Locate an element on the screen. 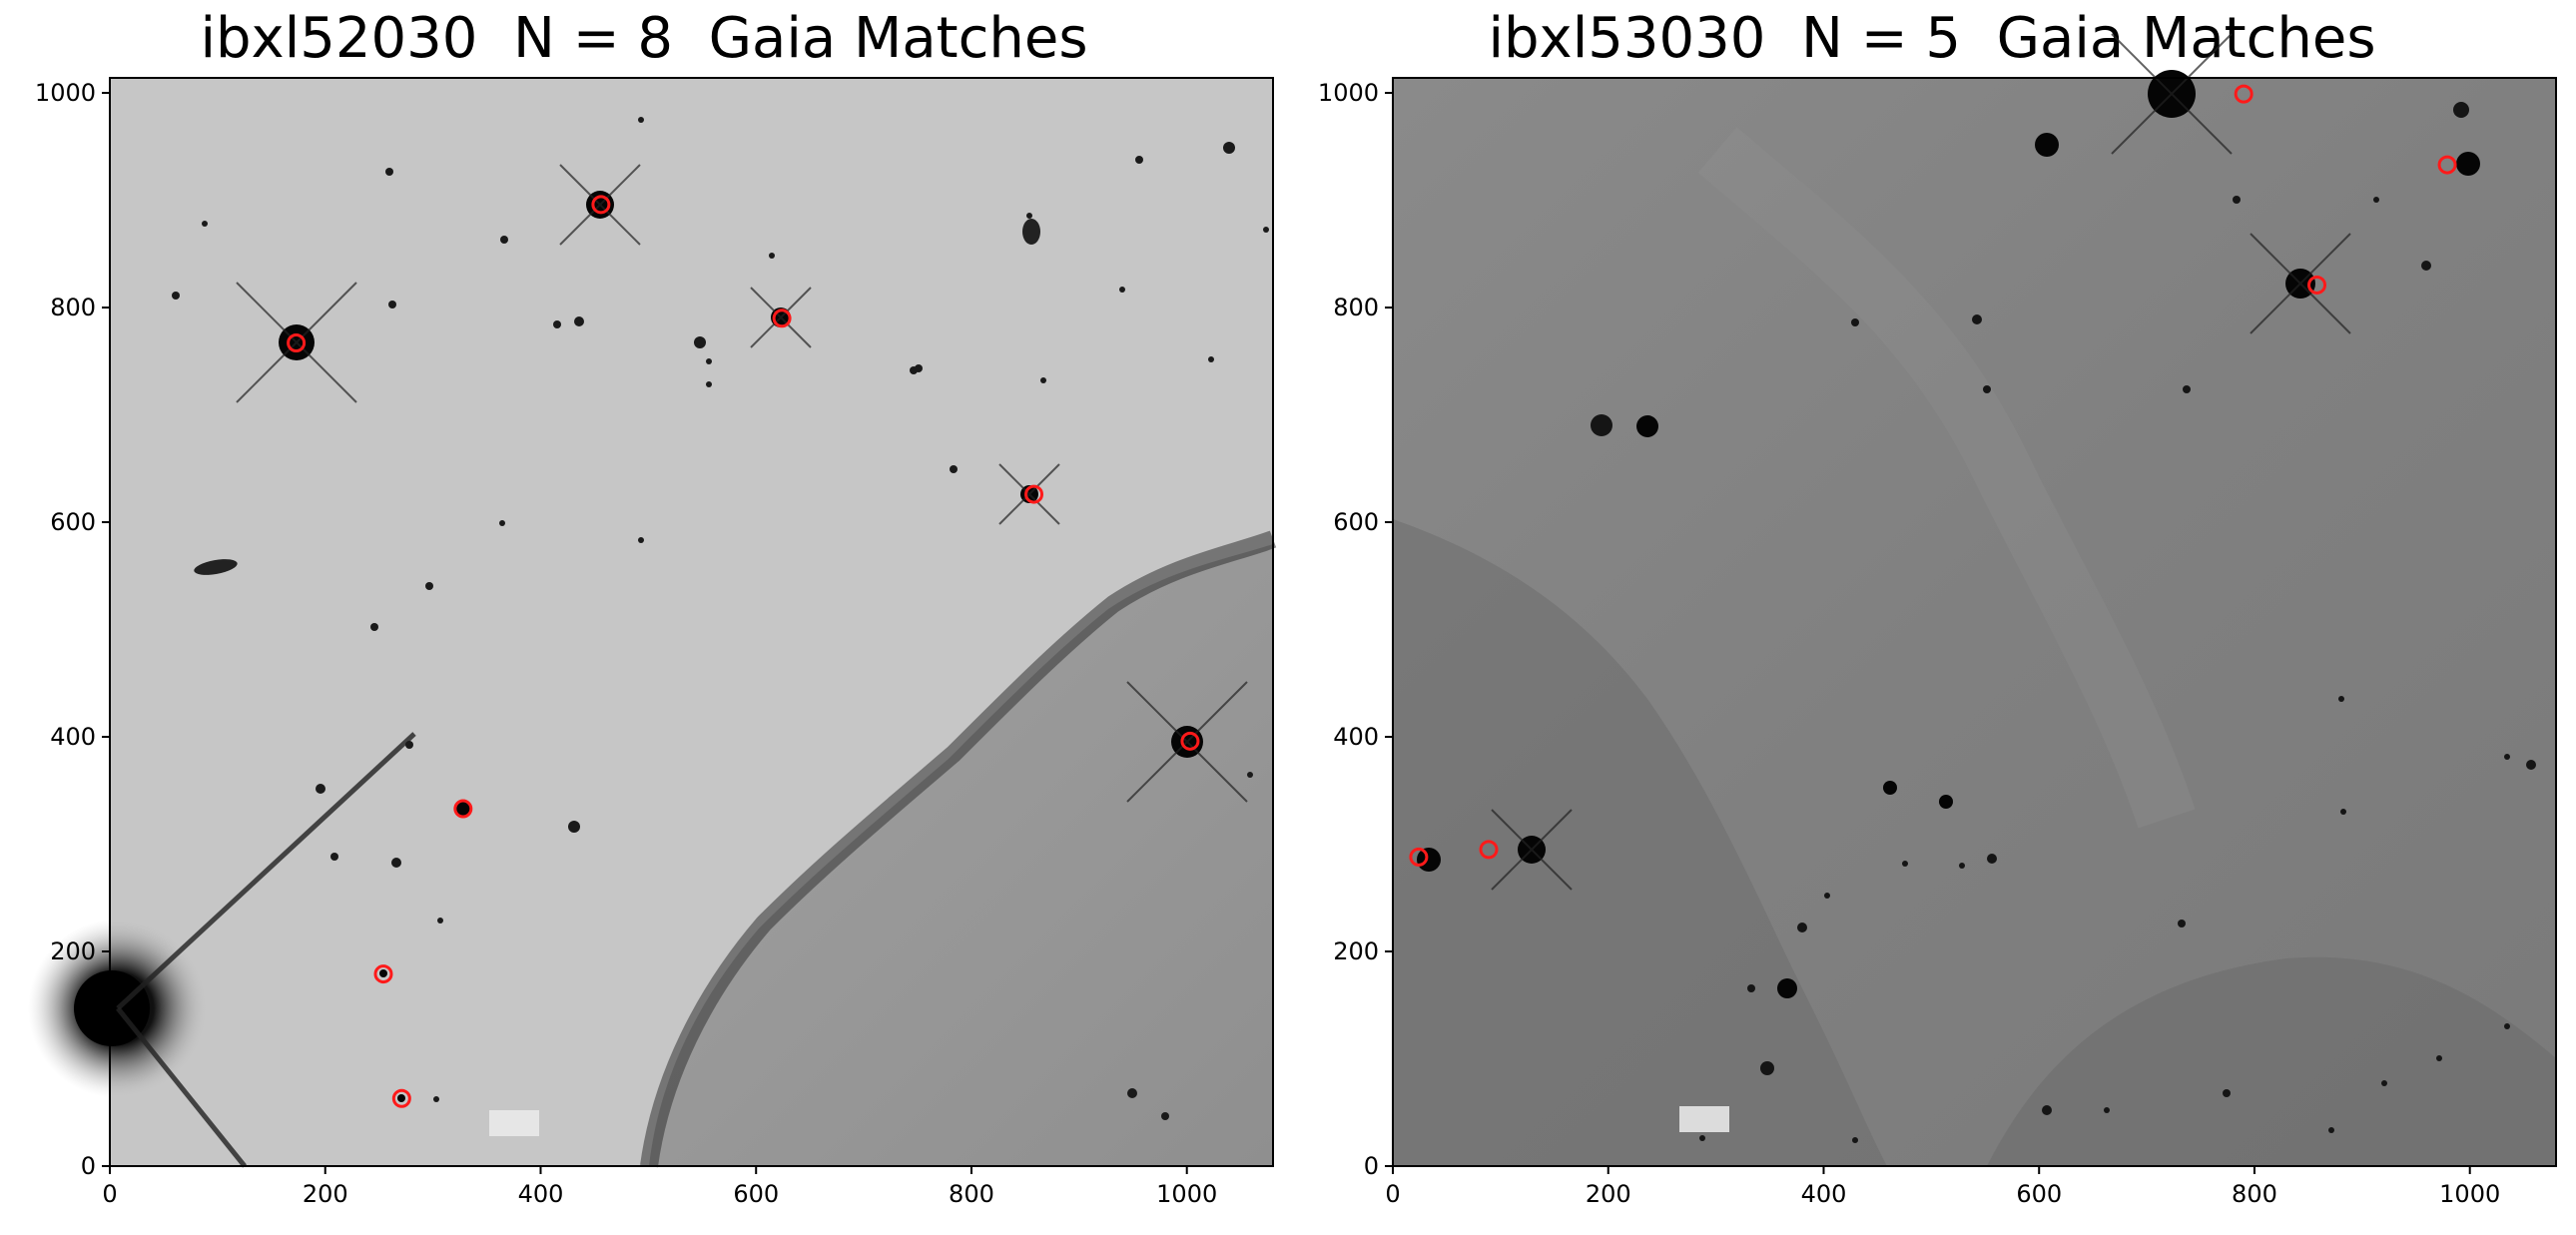 The image size is (2576, 1235). right-x-tick-label: 200 is located at coordinates (1608, 1194).